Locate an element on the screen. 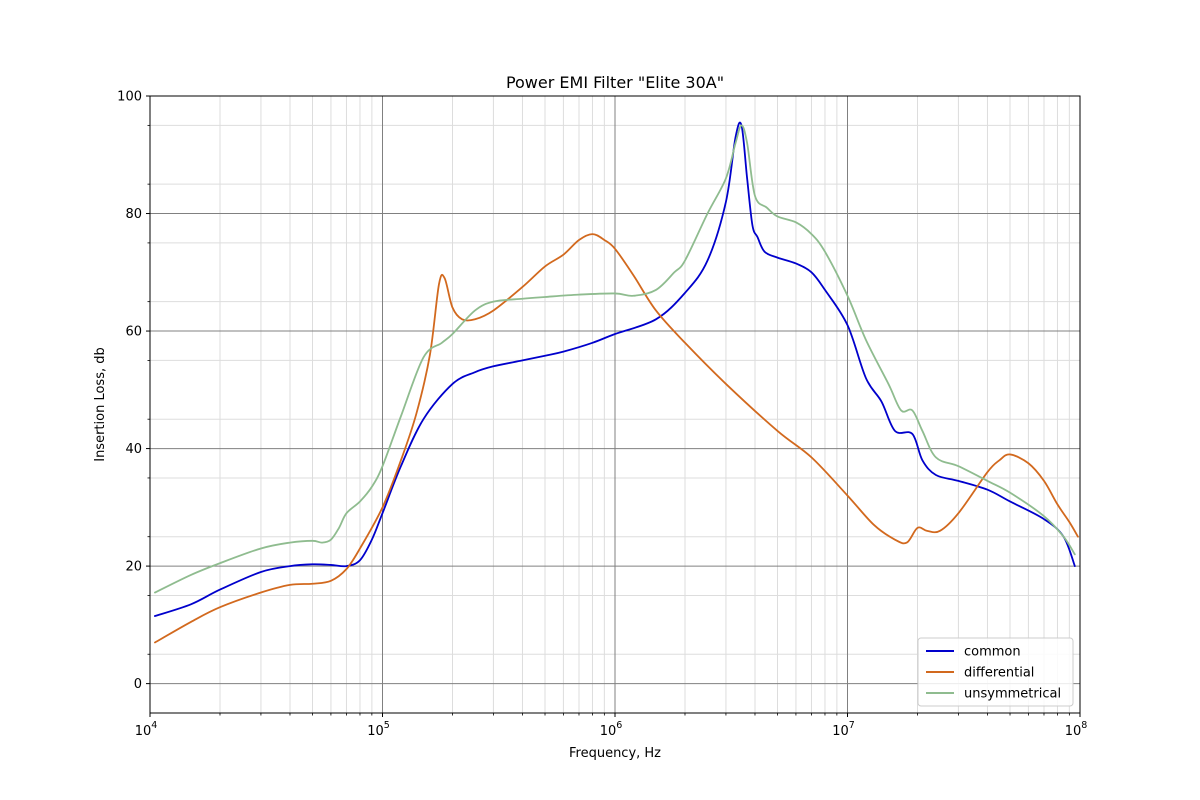  y-tick-label: 40 is located at coordinates (133, 449).